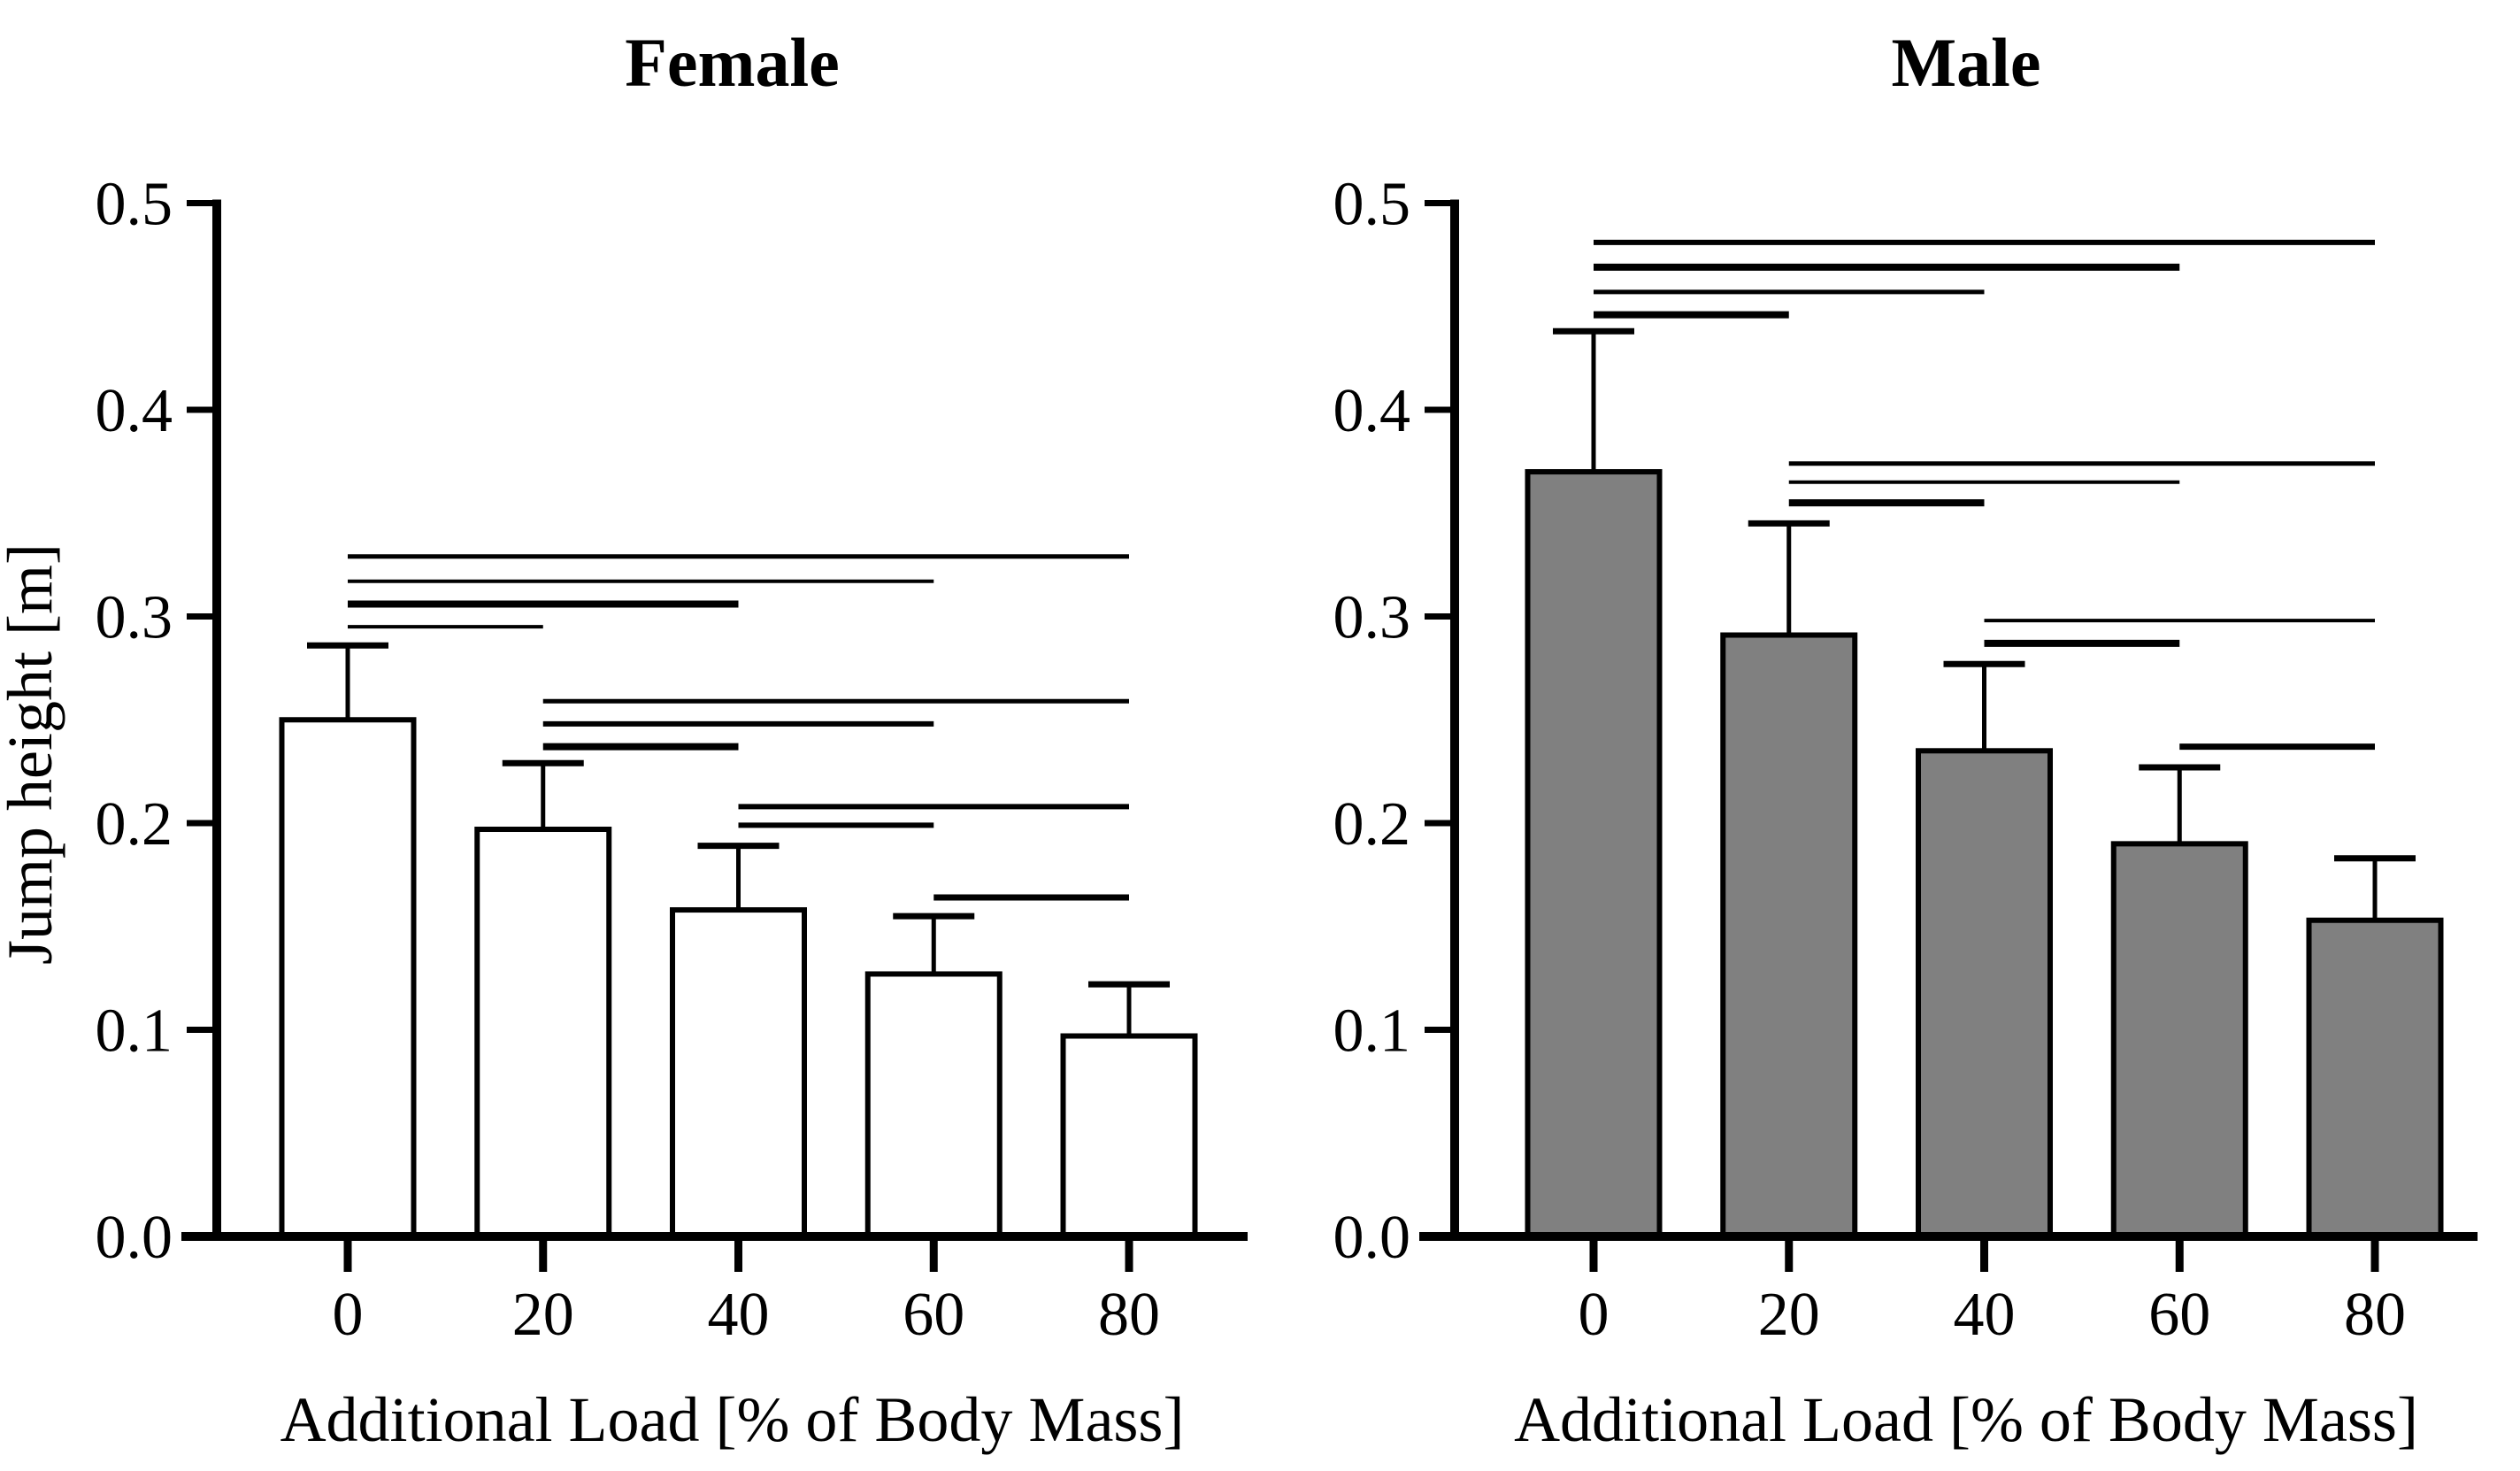 The height and width of the screenshot is (1471, 2520). What do you see at coordinates (1967, 62) in the screenshot?
I see `chart-title: Male` at bounding box center [1967, 62].